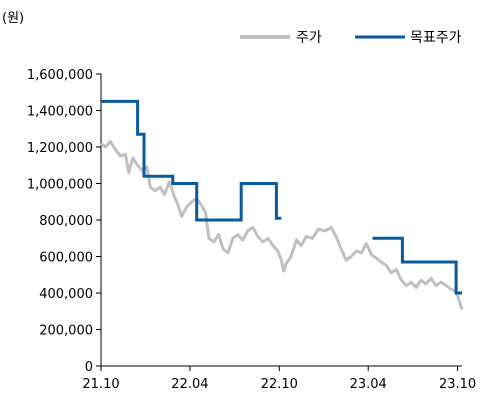 The width and height of the screenshot is (485, 405). I want to click on x-tick-label: 23.04, so click(368, 384).